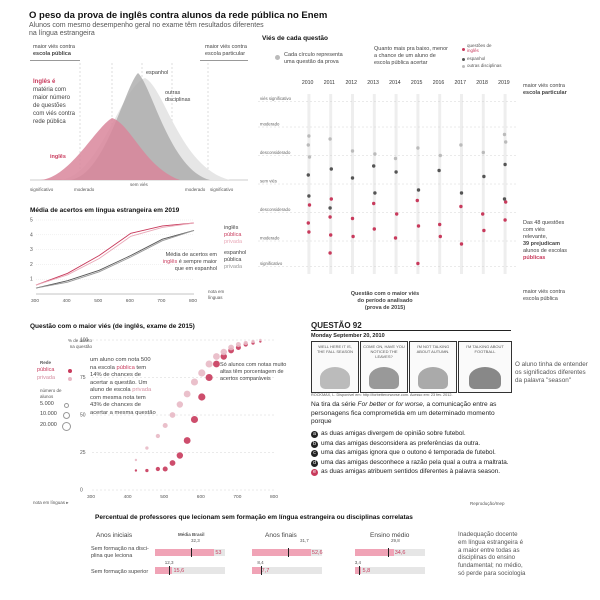  Describe the element at coordinates (120, 552) in the screenshot. I see `bars-row-label-1: Sem formação na disci- plina que leciona` at that location.